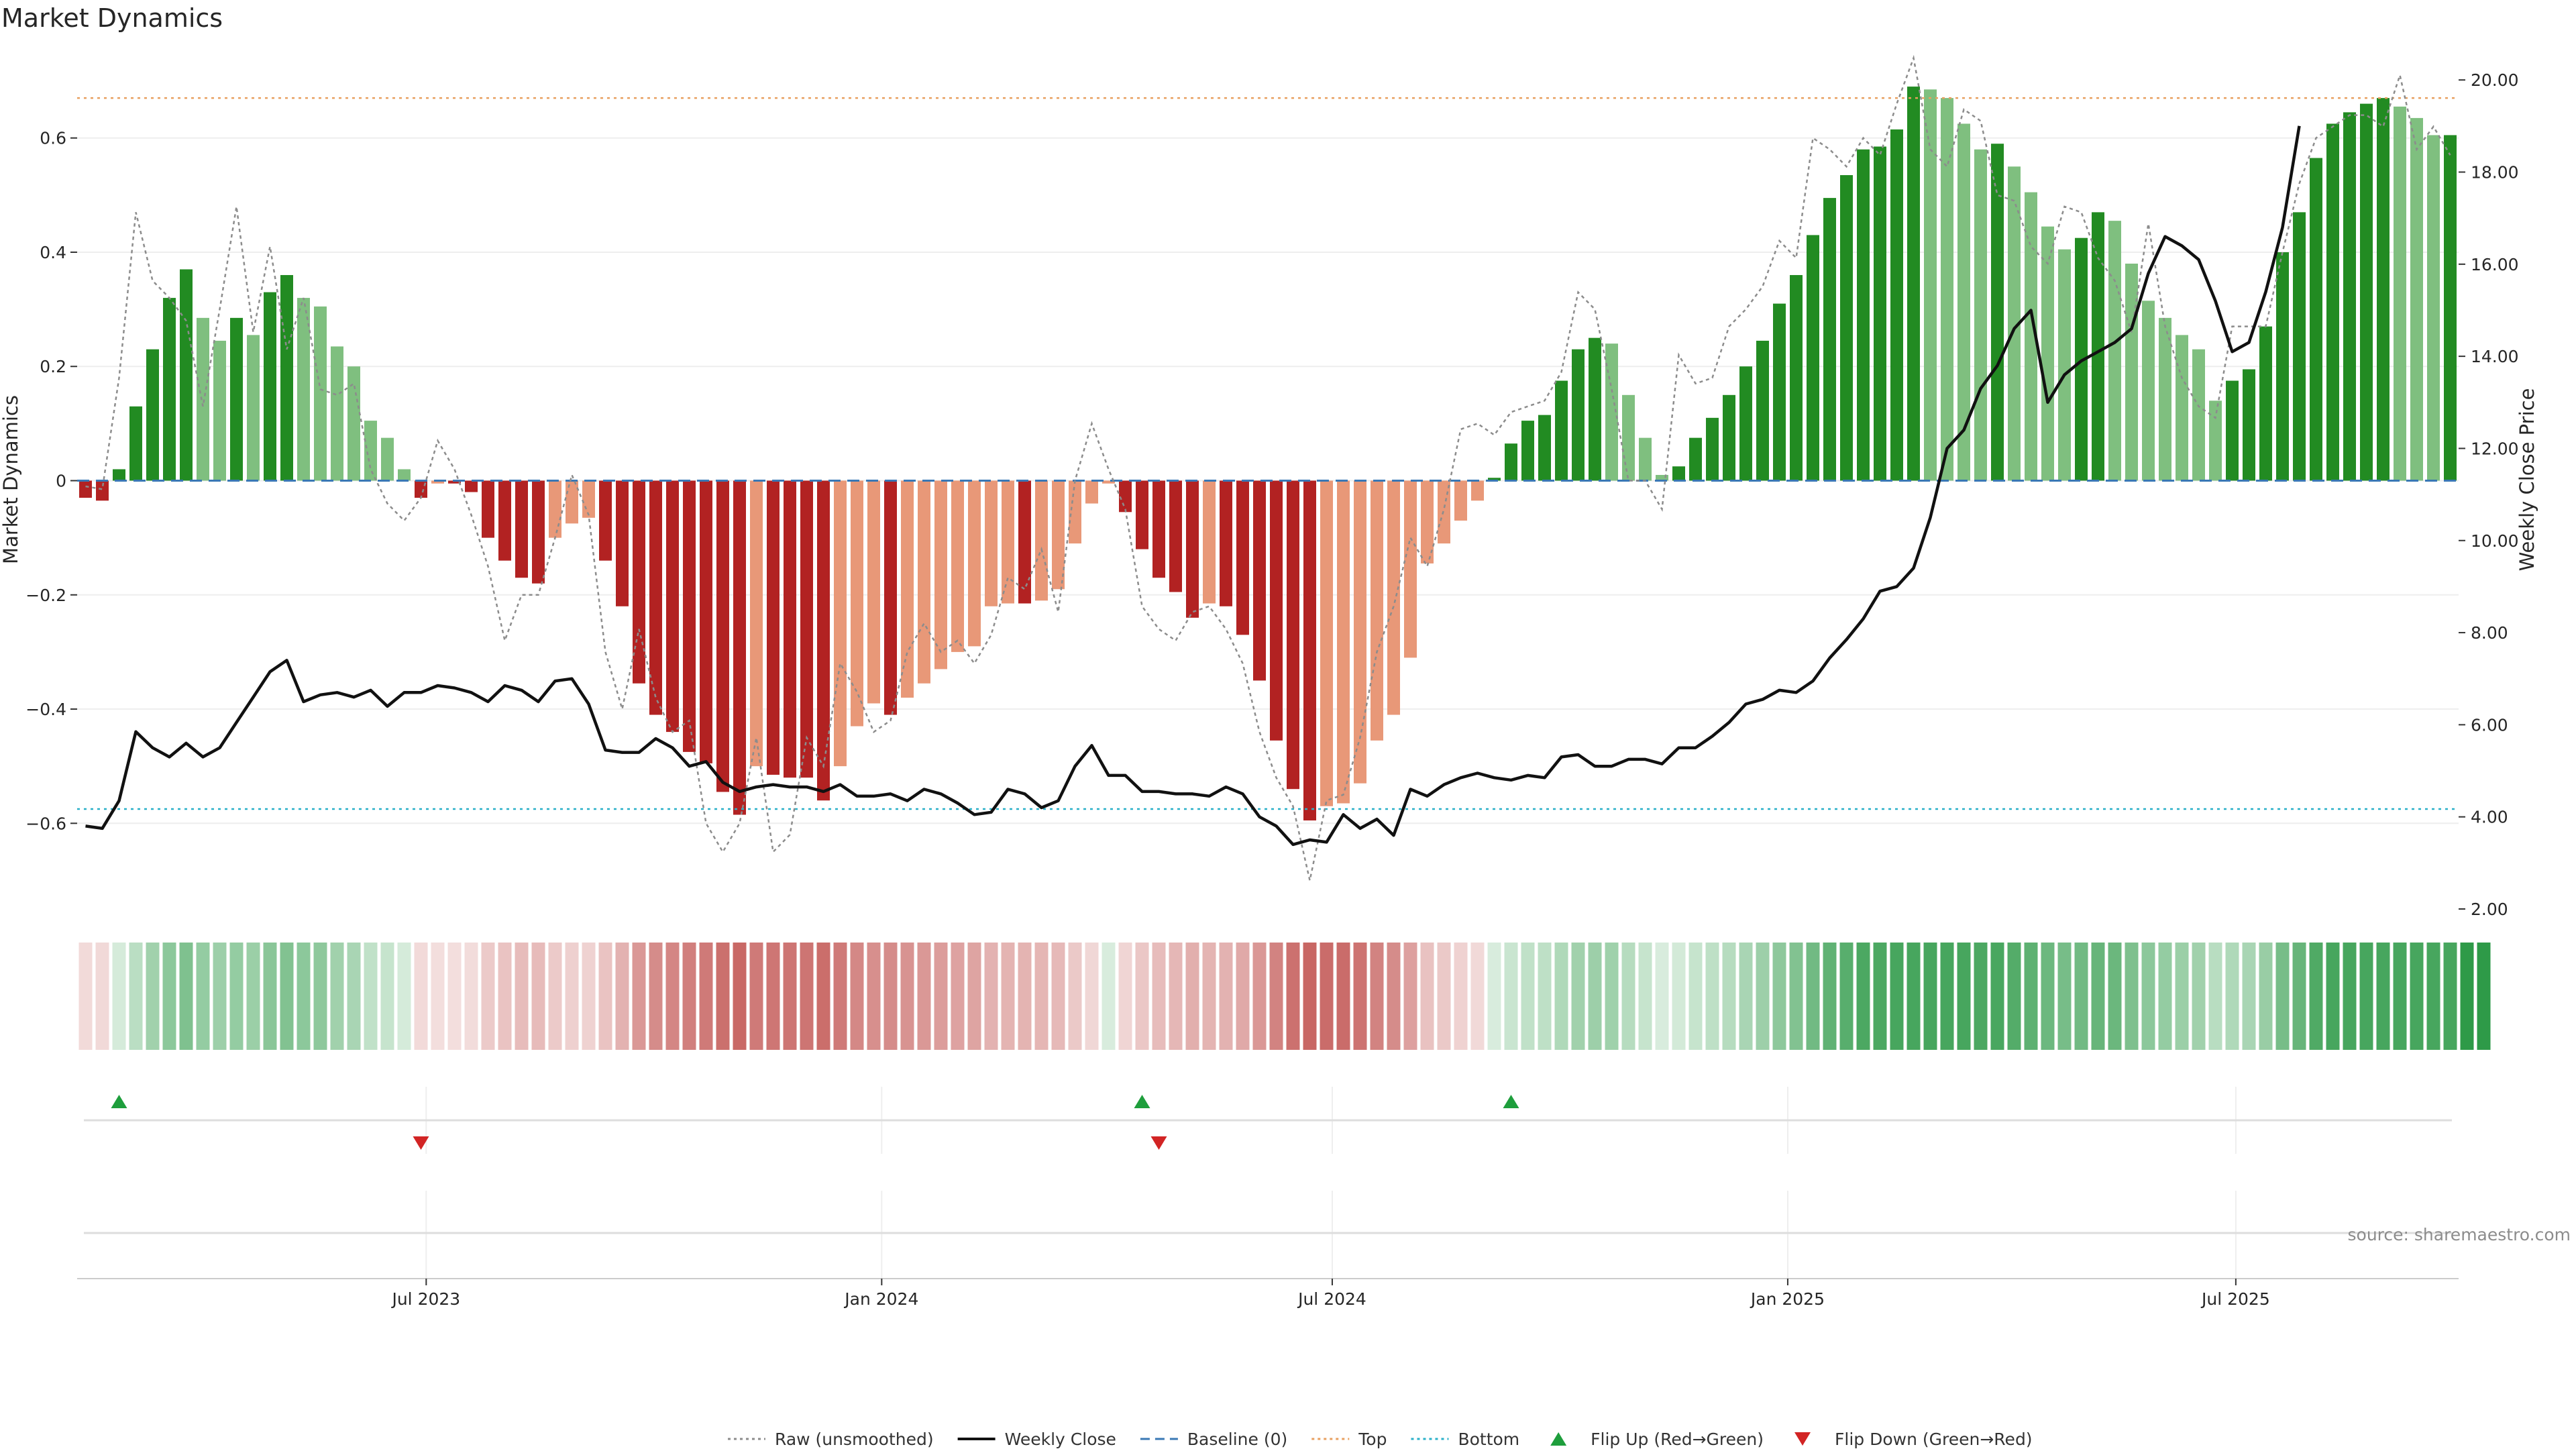  Describe the element at coordinates (1657, 1439) in the screenshot. I see `legend-item: Flip Up (Red→Green)` at that location.